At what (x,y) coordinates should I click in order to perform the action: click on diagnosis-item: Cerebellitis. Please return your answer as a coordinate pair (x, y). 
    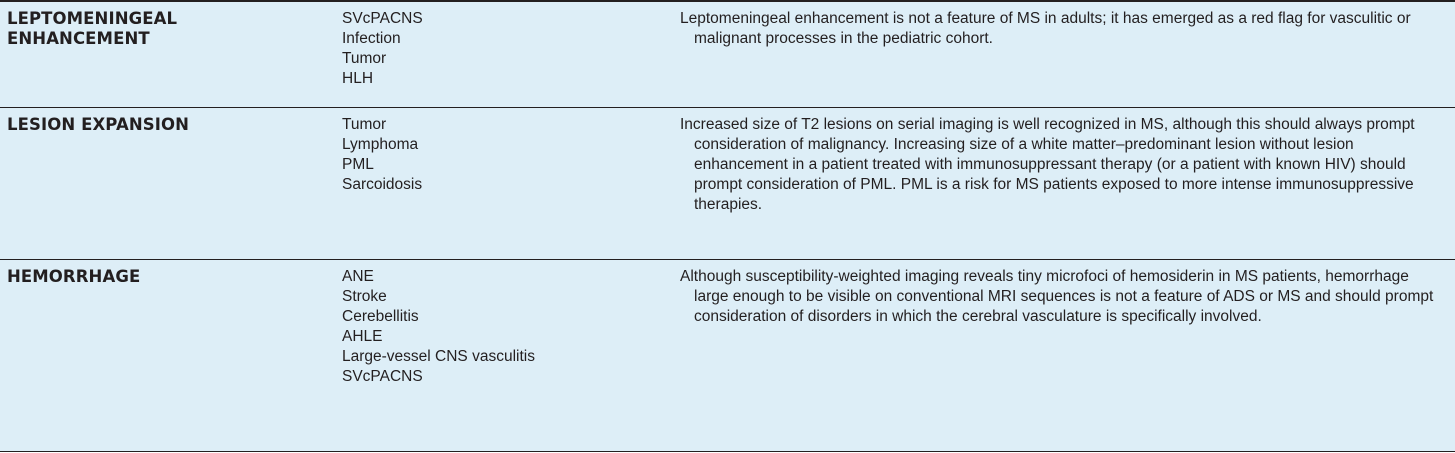
    Looking at the image, I should click on (380, 316).